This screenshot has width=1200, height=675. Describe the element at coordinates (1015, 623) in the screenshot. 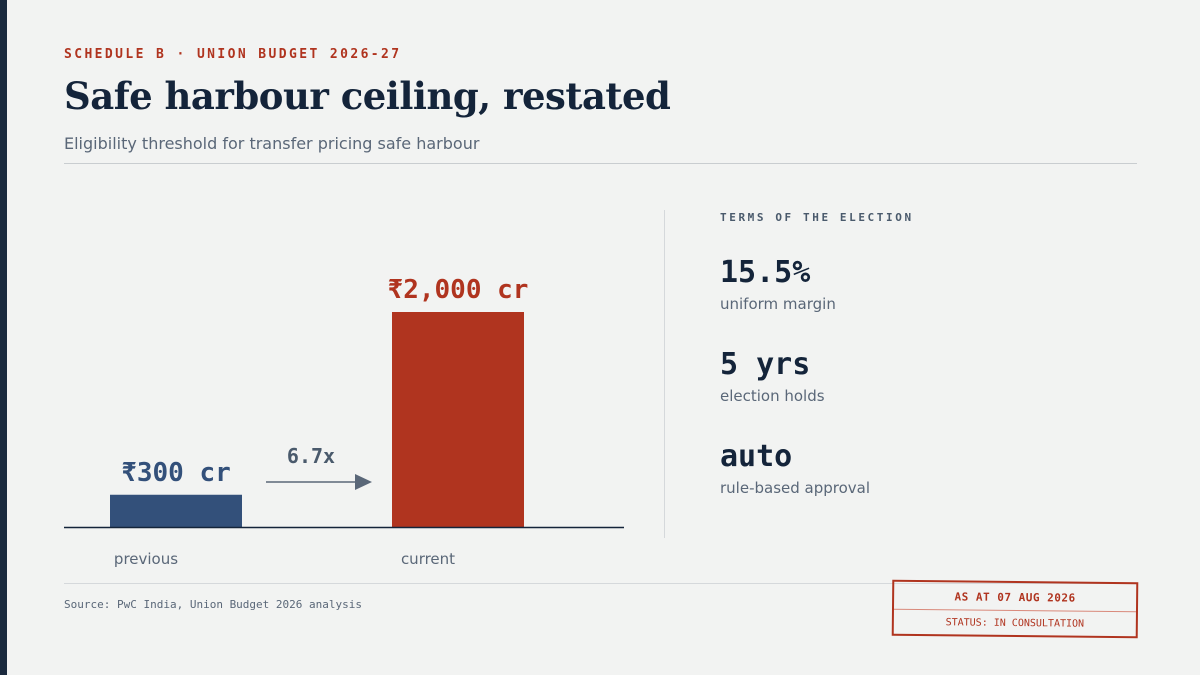

I see `stamp-status: STATUS: IN CONSULTATION` at that location.